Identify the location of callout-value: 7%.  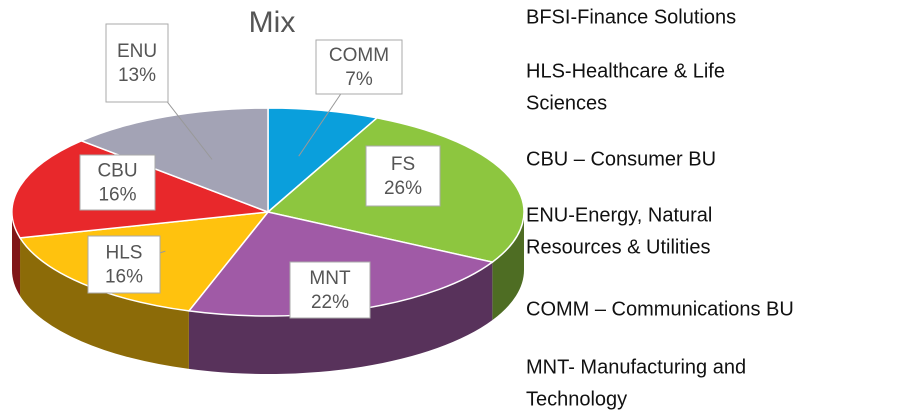
(359, 79).